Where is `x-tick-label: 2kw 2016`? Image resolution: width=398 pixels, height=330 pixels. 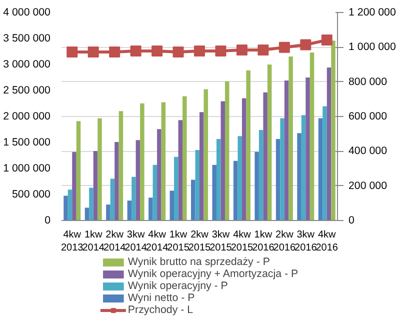 x-tick-label: 2kw 2016 is located at coordinates (284, 242).